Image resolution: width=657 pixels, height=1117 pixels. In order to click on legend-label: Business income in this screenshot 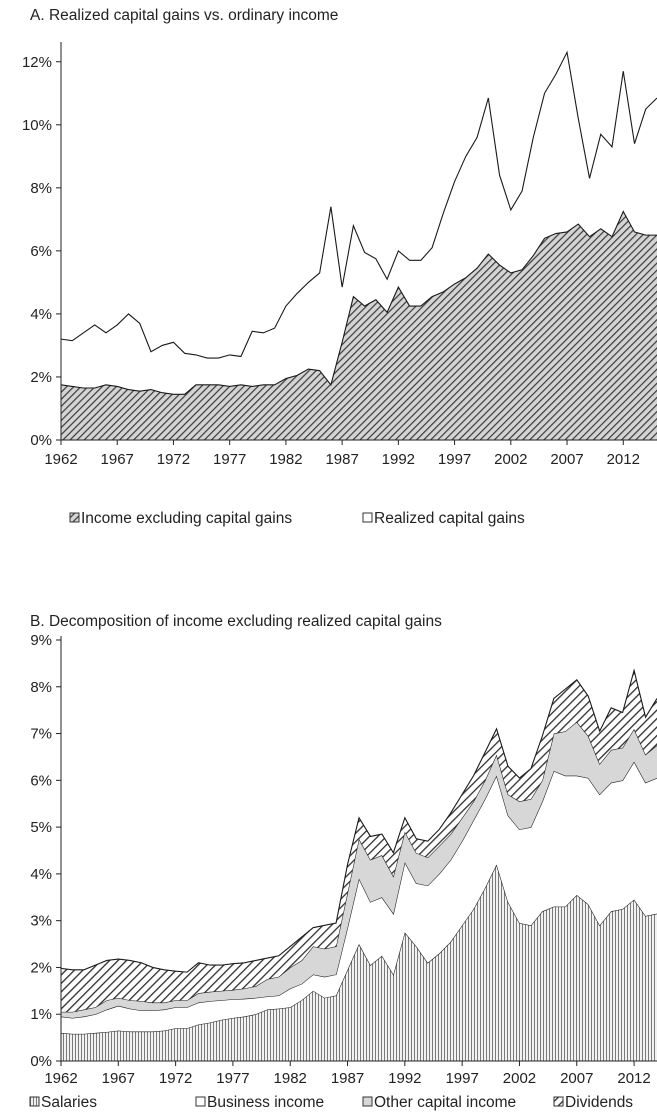, I will do `click(265, 1102)`.